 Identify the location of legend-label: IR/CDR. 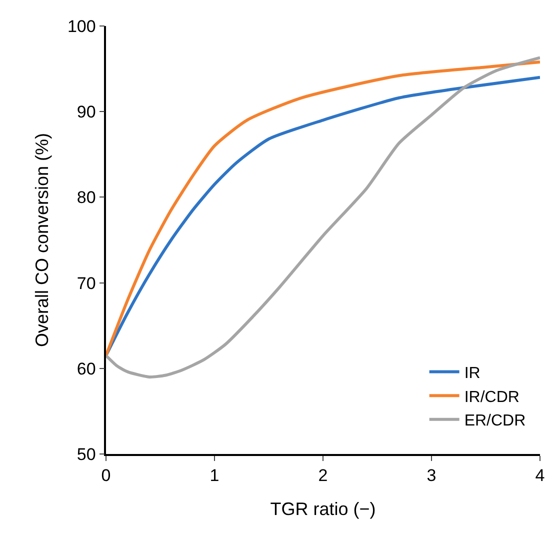
(492, 397).